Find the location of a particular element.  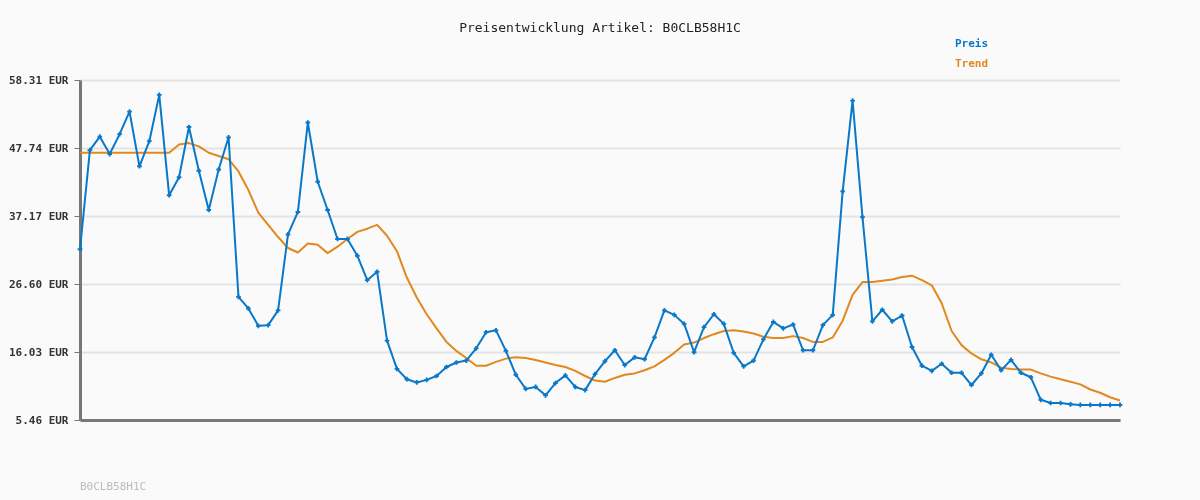

y-tick-label: 26.60 EUR is located at coordinates (38, 284).